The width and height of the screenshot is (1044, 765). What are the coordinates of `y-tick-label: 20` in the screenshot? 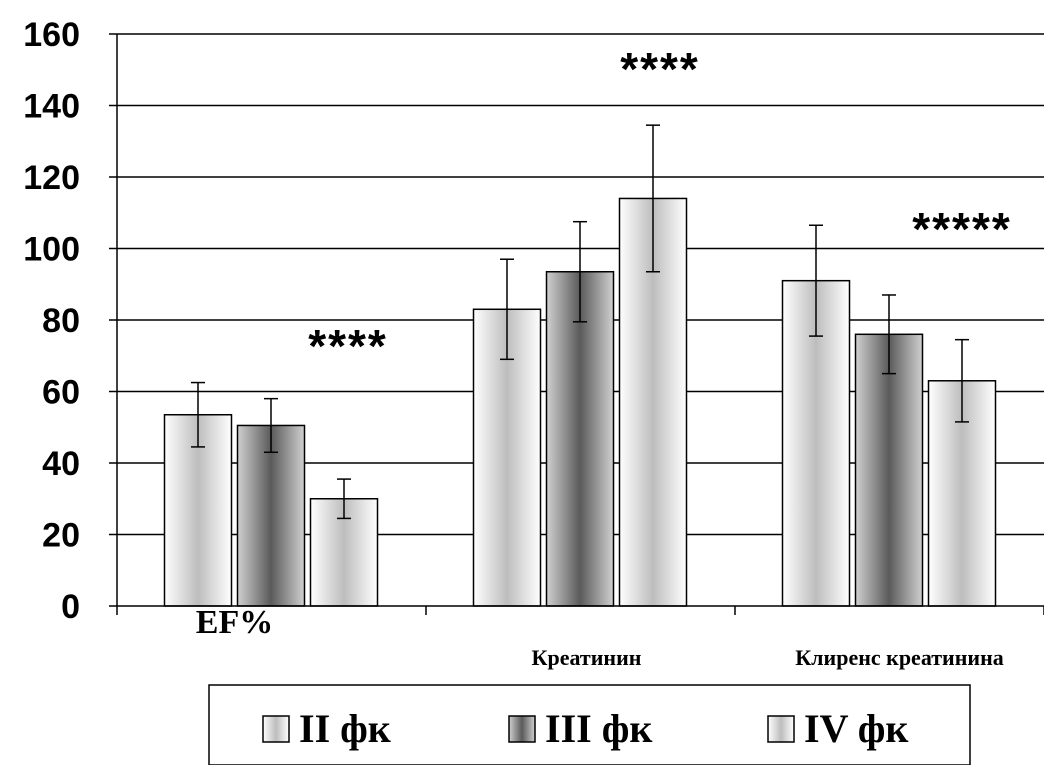 It's located at (61, 536).